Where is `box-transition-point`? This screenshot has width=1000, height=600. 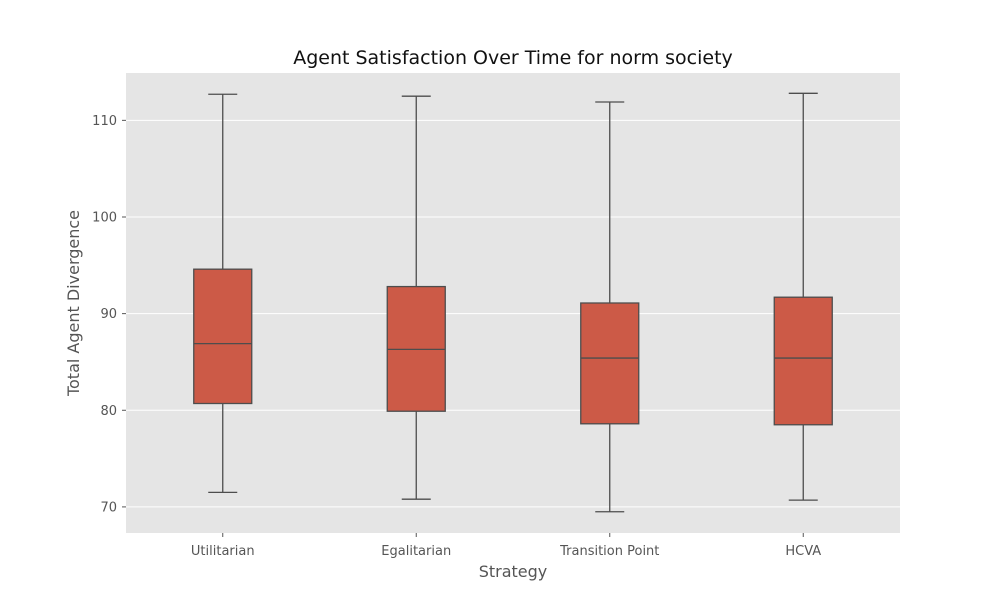 box-transition-point is located at coordinates (610, 363).